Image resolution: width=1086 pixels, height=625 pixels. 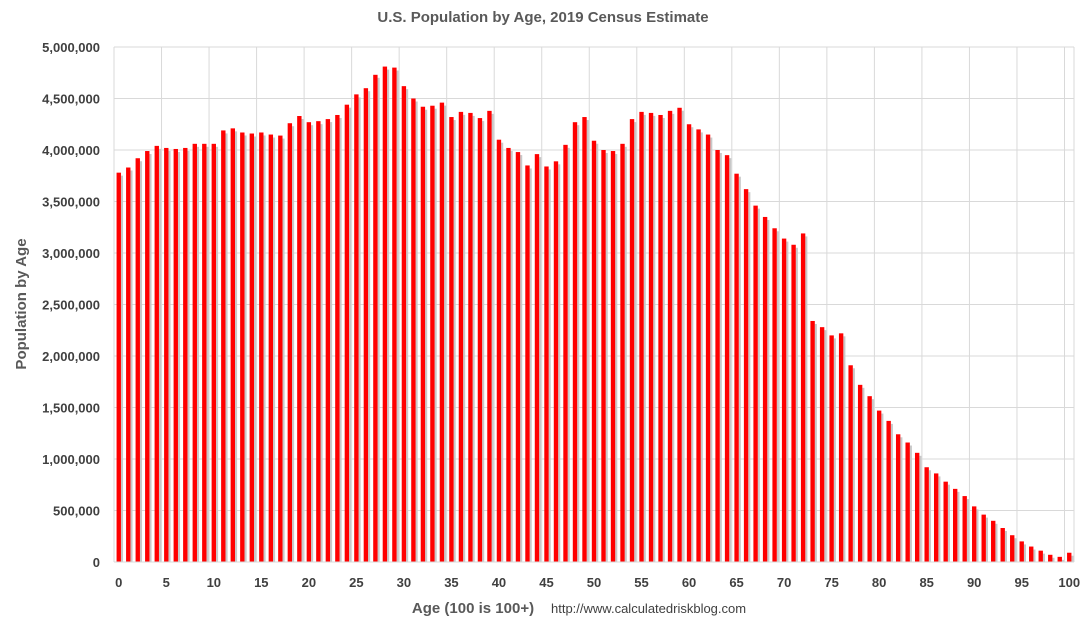 I want to click on x-tick-label: 20, so click(x=309, y=582).